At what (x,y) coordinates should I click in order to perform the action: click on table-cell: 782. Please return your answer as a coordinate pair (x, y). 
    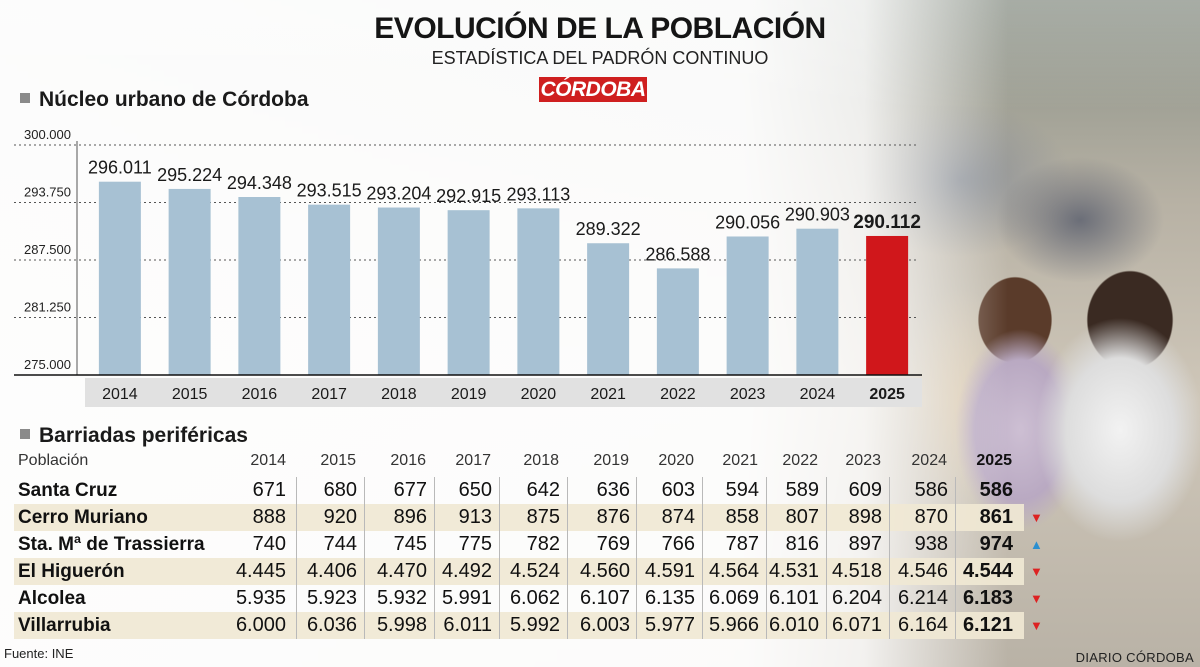
    Looking at the image, I should click on (529, 544).